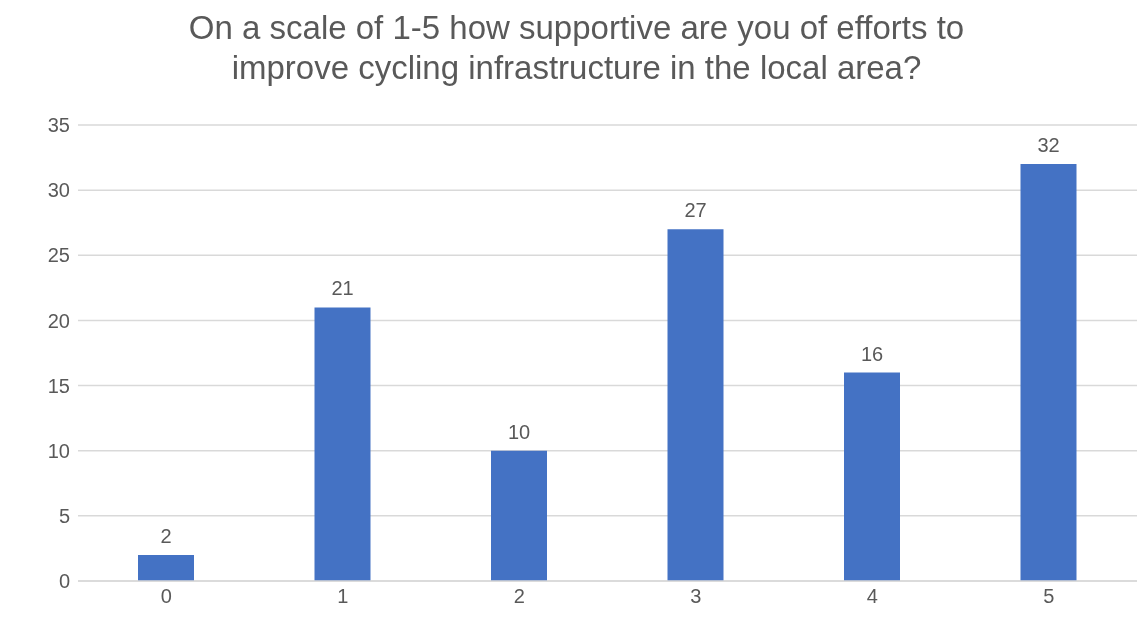 This screenshot has width=1137, height=633. Describe the element at coordinates (695, 210) in the screenshot. I see `data-label: 27` at that location.